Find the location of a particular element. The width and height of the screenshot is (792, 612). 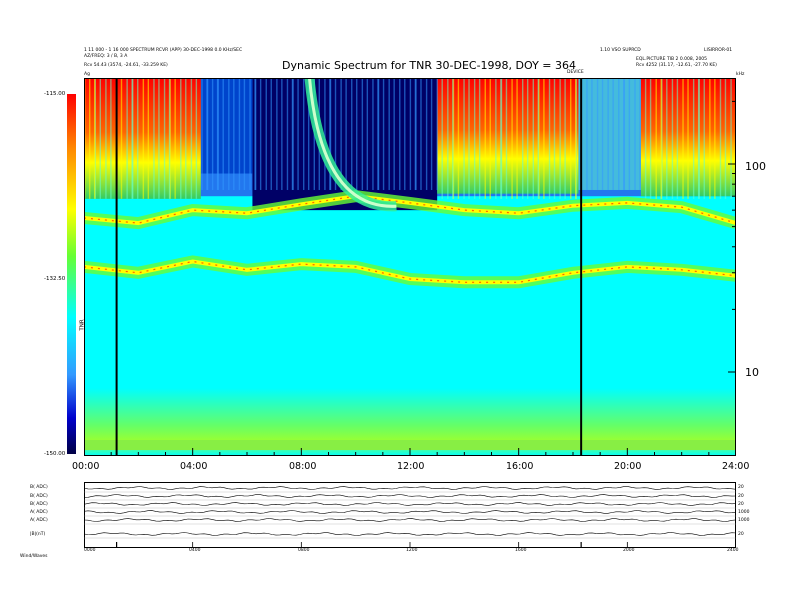

upper-band-core is located at coordinates (410, 209).